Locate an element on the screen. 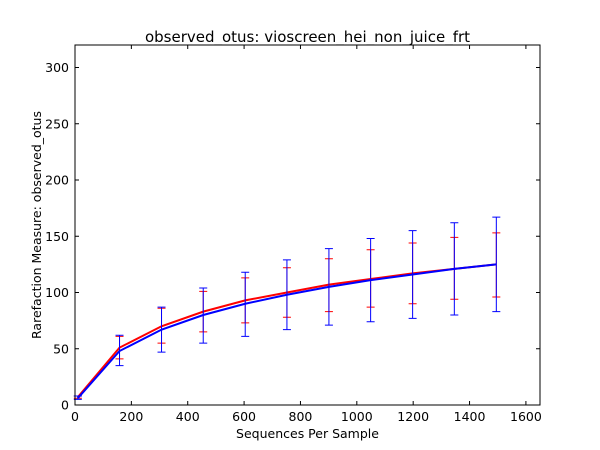 This screenshot has width=600, height=450. x-tick-label: 1600 is located at coordinates (526, 416).